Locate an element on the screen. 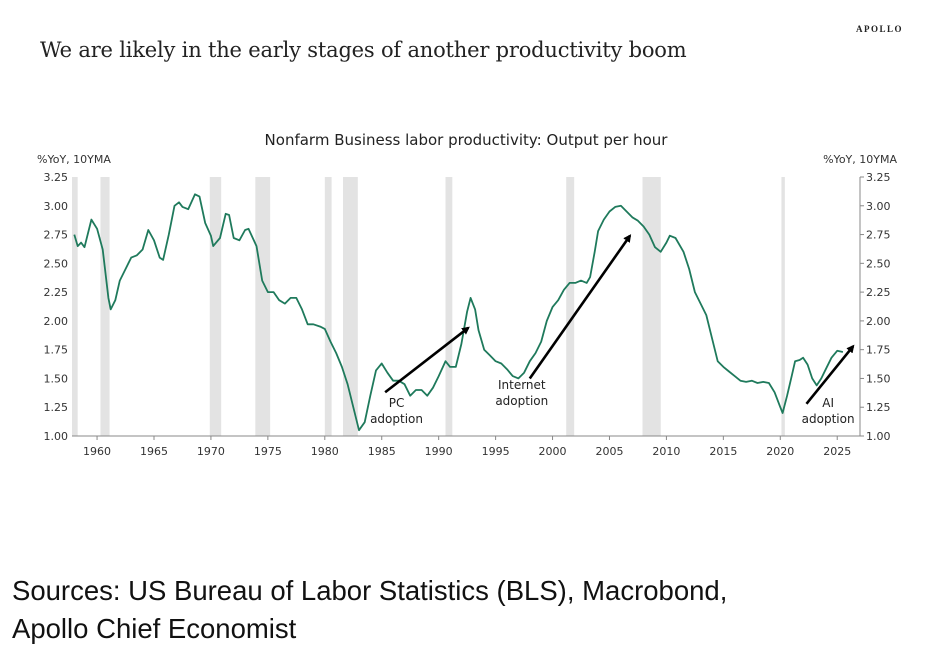 The height and width of the screenshot is (661, 936). x-tick-label: 1965 is located at coordinates (154, 451).